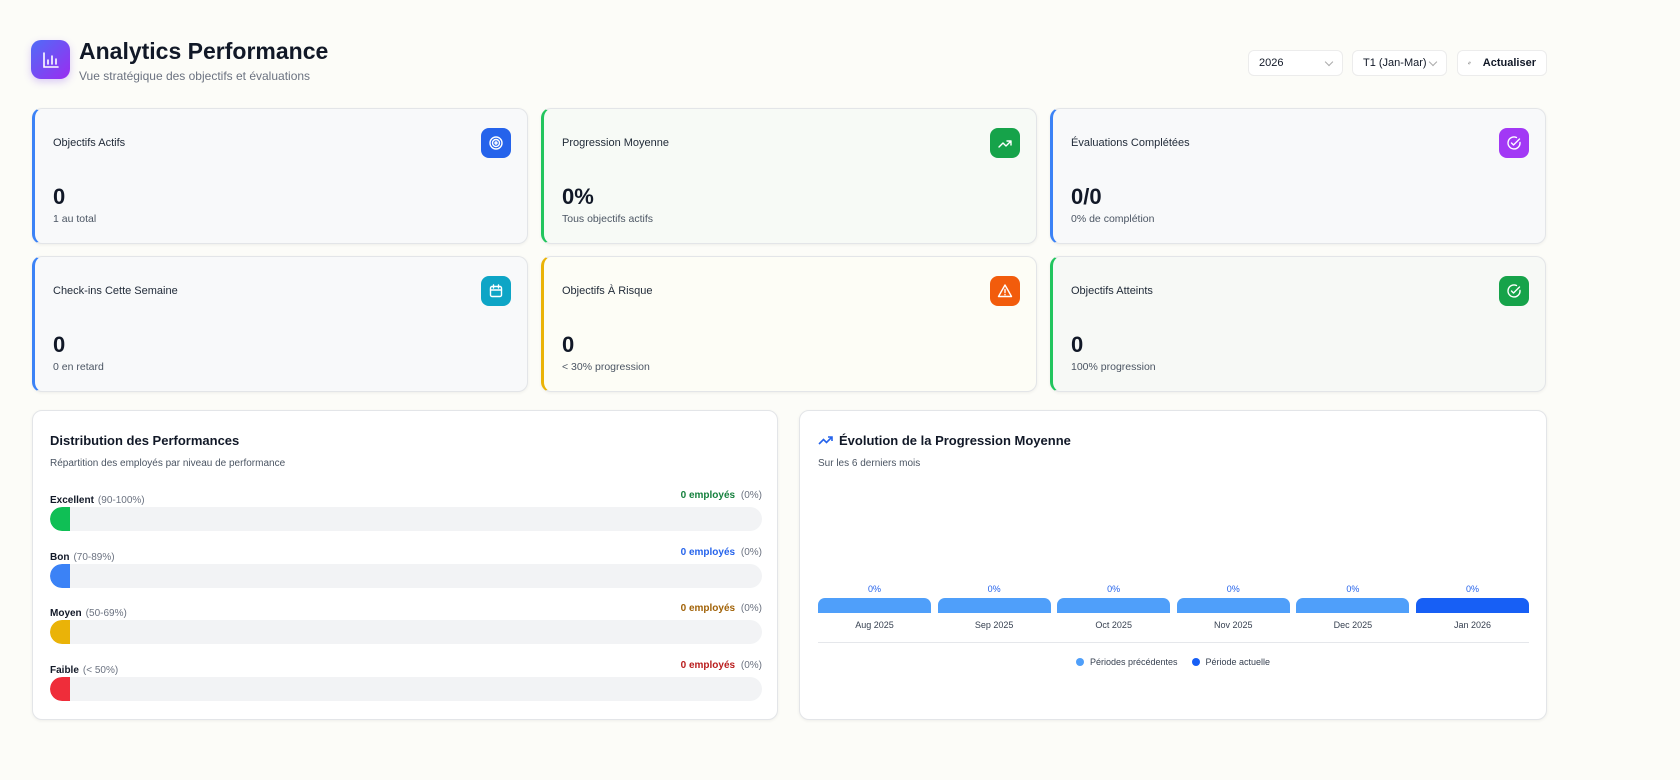  Describe the element at coordinates (608, 219) in the screenshot. I see `stat-subtext: Tous objectifs actifs` at that location.